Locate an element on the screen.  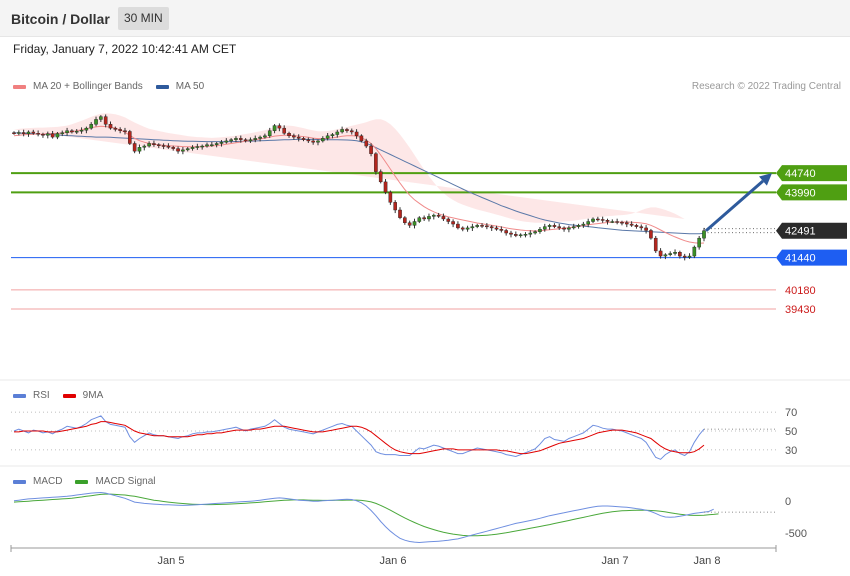
level-label: 43990 is located at coordinates (800, 193).